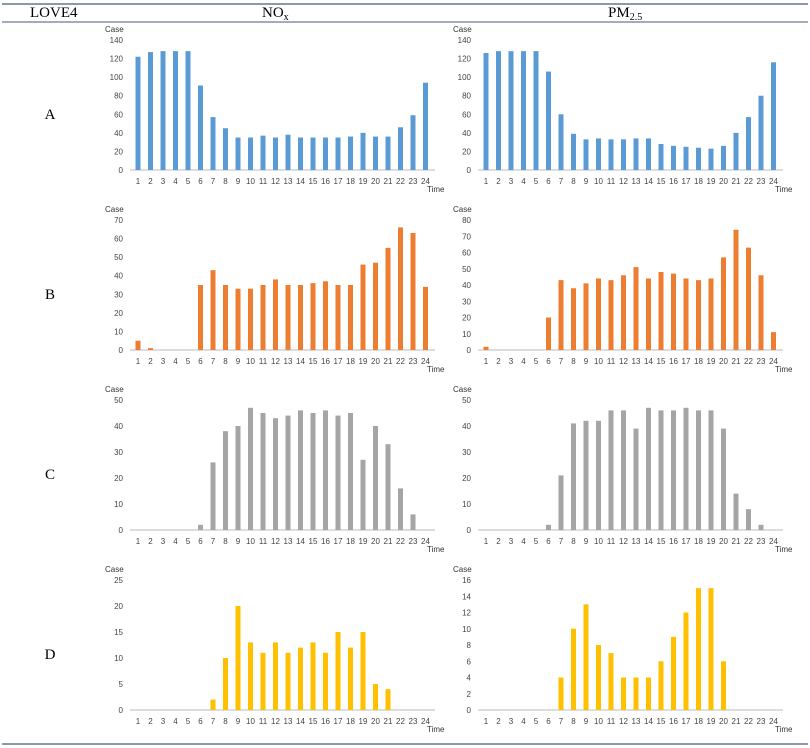 The image size is (810, 748). Describe the element at coordinates (118, 426) in the screenshot. I see `y-tick-label: 40` at that location.